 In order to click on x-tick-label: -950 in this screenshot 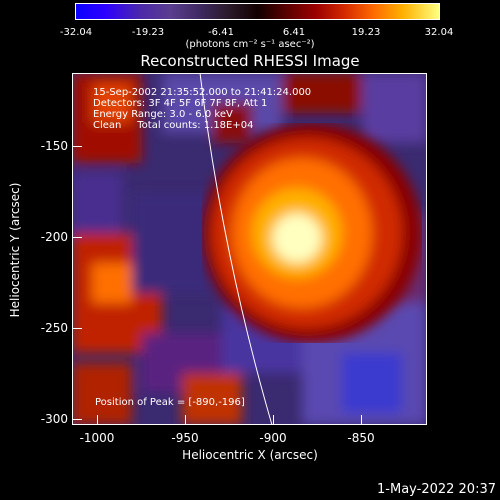, I will do `click(185, 438)`.